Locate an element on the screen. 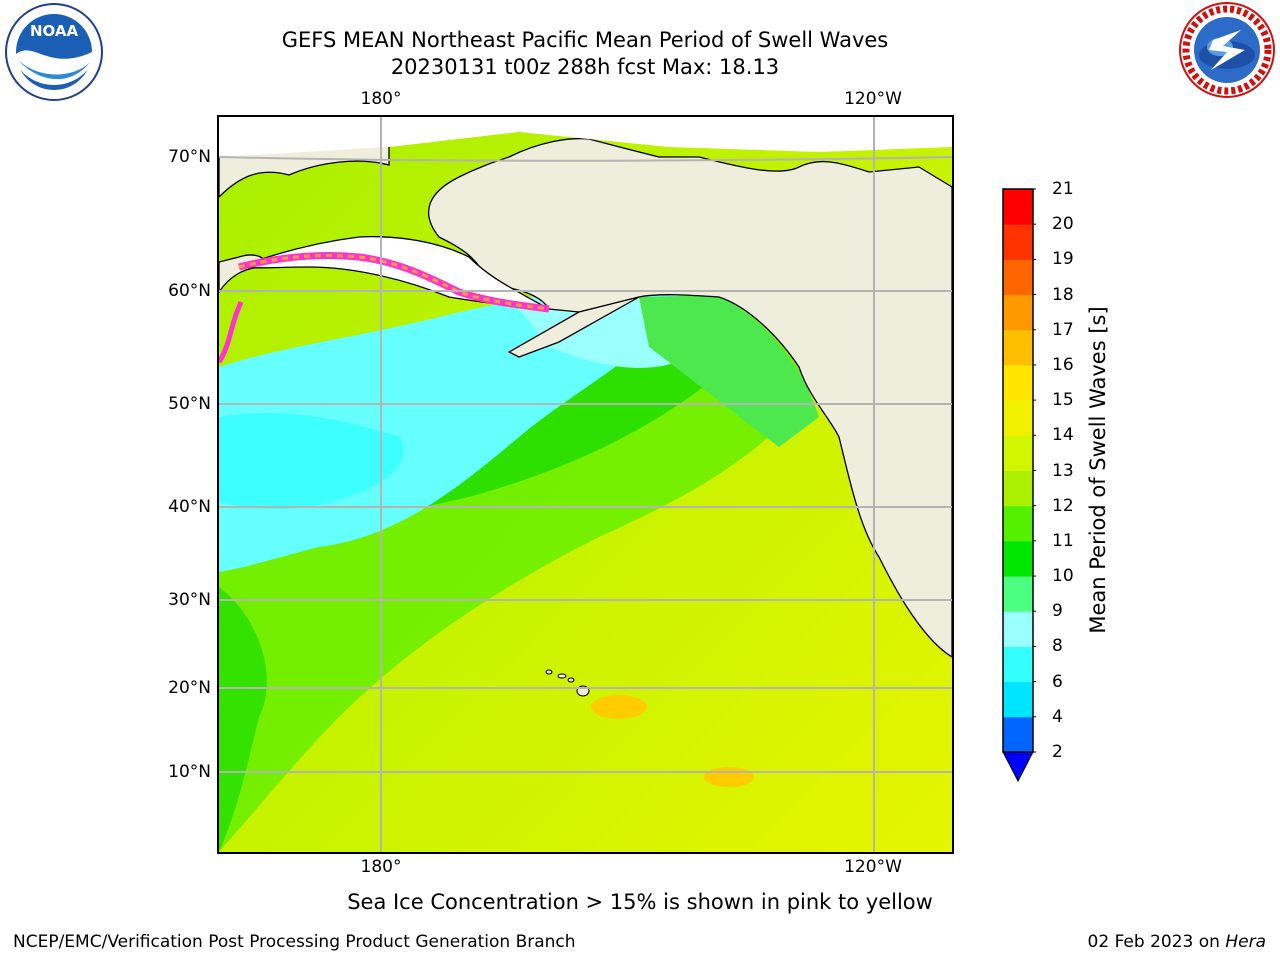 This screenshot has width=1280, height=960. colorbar-tick-label: 21 is located at coordinates (1063, 189).